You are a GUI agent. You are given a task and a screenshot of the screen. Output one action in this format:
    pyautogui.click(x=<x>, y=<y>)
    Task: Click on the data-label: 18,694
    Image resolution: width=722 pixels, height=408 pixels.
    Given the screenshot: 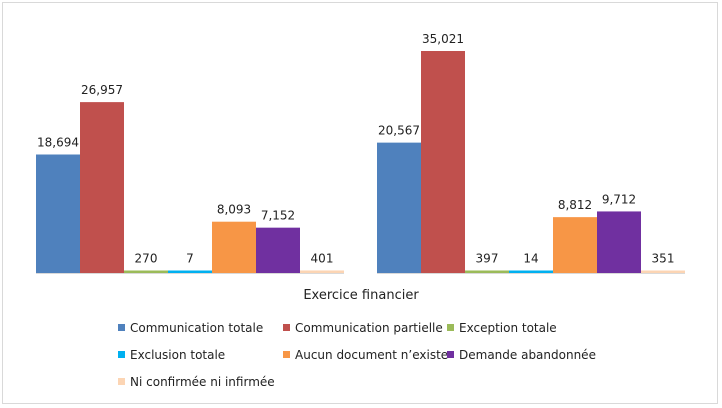 What is the action you would take?
    pyautogui.click(x=58, y=142)
    